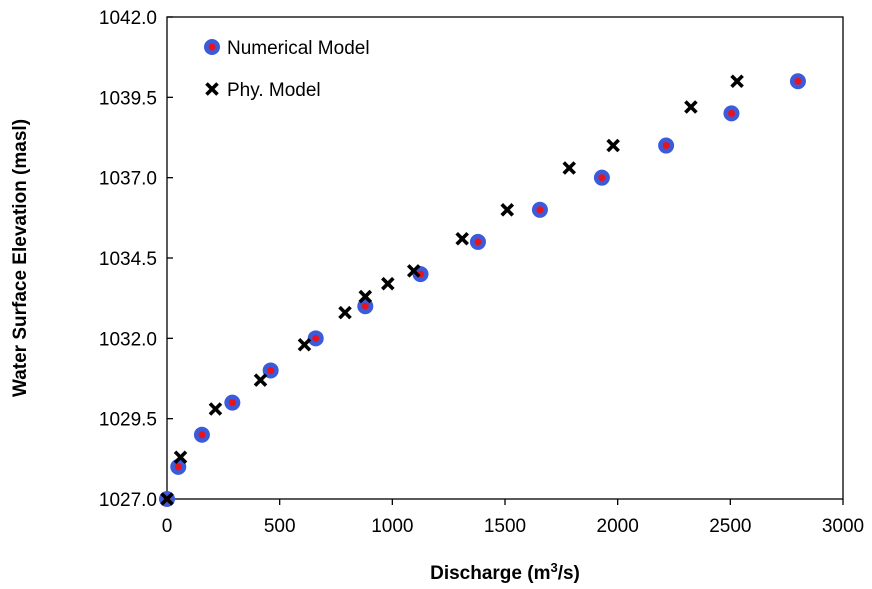 Image resolution: width=872 pixels, height=589 pixels. I want to click on legend-marker-numerical-core, so click(212, 47).